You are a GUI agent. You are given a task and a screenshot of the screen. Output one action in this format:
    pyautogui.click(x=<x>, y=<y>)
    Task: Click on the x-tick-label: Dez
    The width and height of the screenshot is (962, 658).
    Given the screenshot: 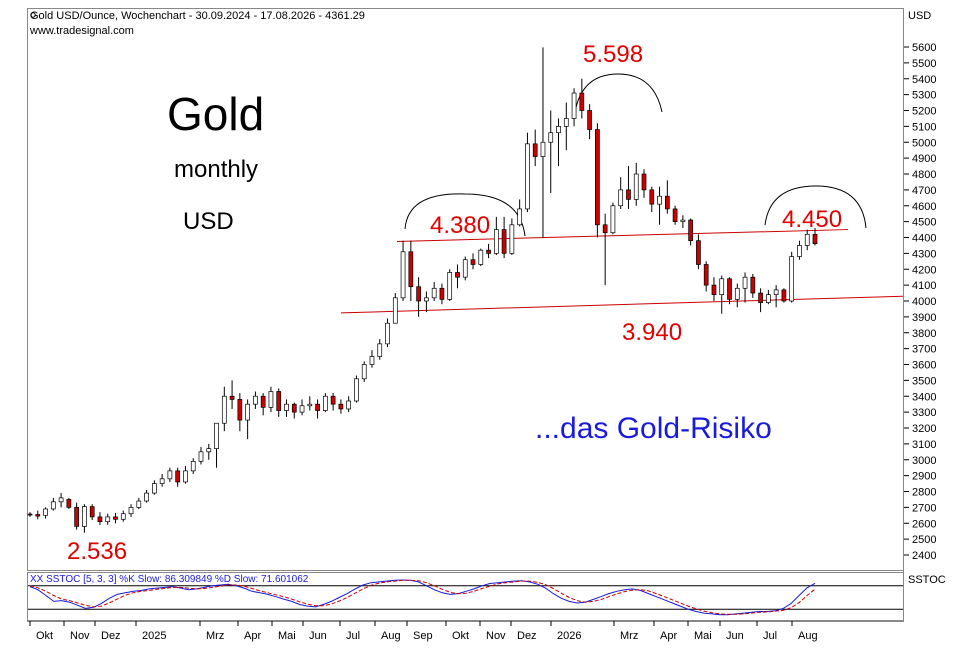 What is the action you would take?
    pyautogui.click(x=111, y=636)
    